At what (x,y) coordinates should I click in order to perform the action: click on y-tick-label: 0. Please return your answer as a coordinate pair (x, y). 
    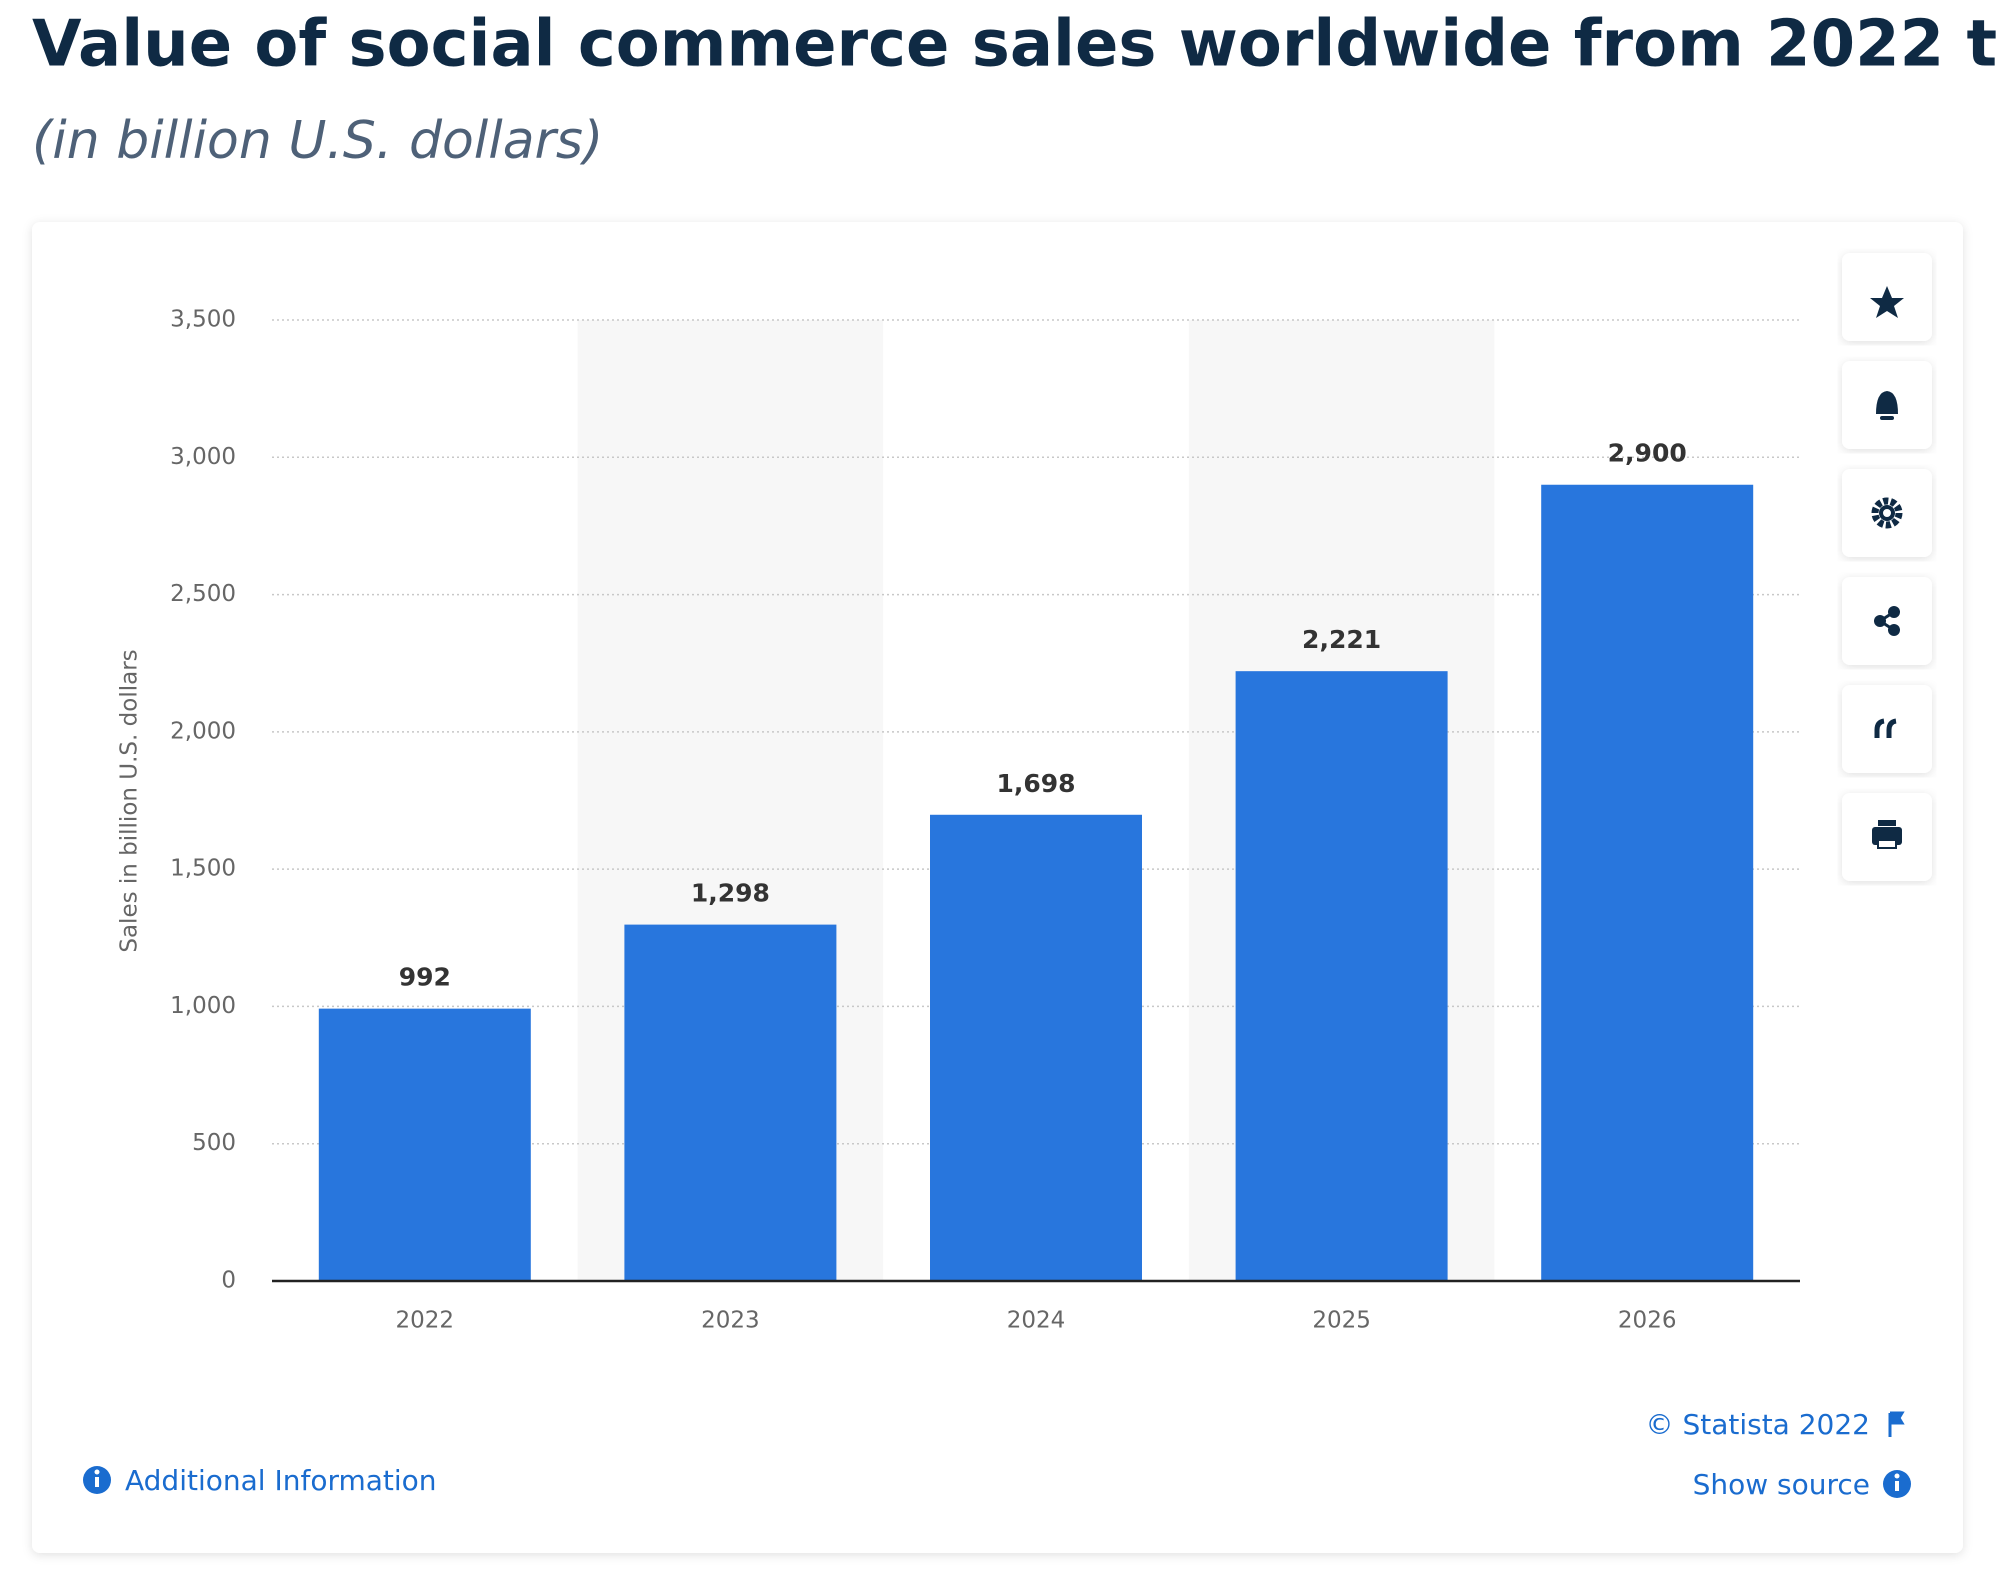
    Looking at the image, I should click on (228, 1281).